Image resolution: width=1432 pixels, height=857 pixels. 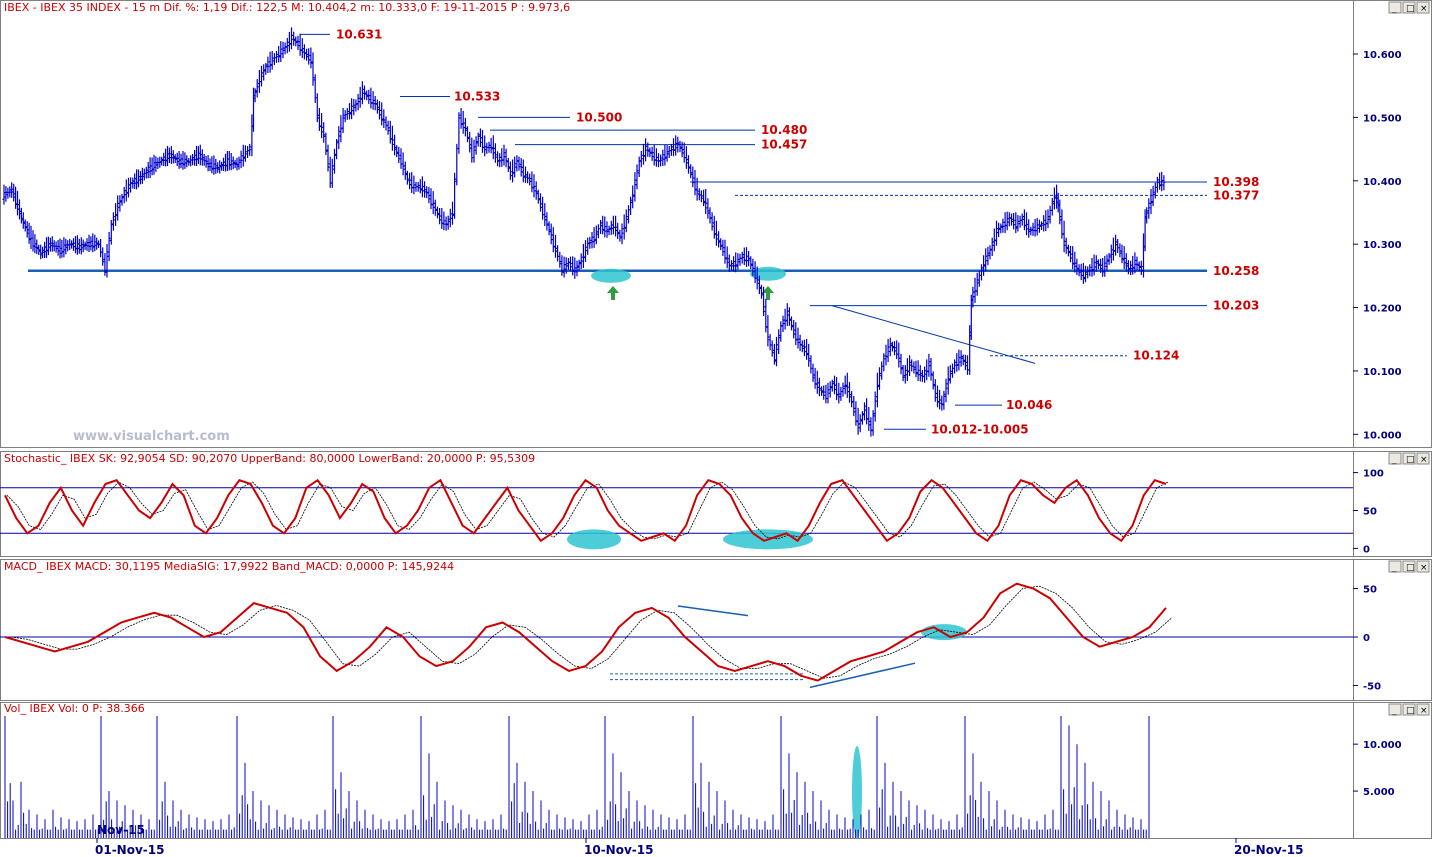 I want to click on x-label-01-nov: 01-Nov-15, so click(x=129, y=850).